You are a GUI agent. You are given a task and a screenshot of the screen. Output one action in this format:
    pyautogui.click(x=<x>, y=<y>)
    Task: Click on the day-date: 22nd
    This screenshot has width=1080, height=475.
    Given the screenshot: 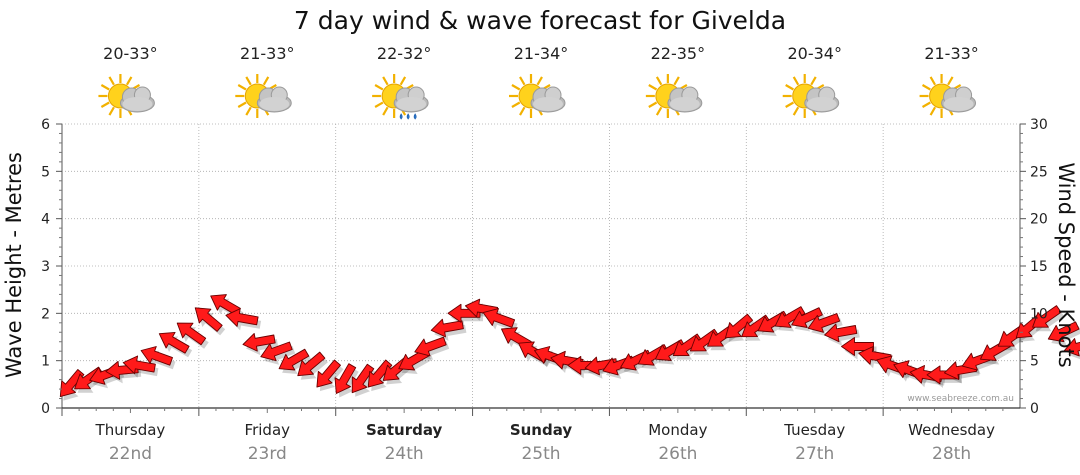 What is the action you would take?
    pyautogui.click(x=130, y=454)
    